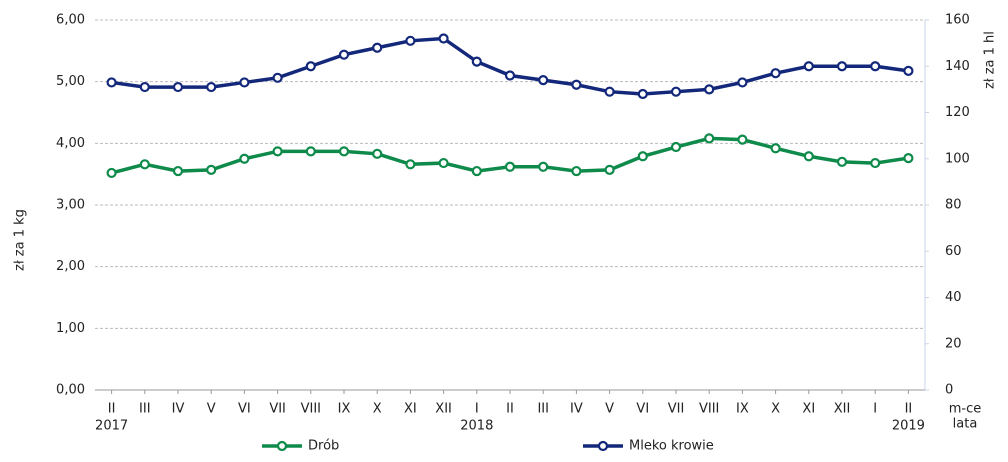  What do you see at coordinates (957, 158) in the screenshot?
I see `y2-tick-label: 100` at bounding box center [957, 158].